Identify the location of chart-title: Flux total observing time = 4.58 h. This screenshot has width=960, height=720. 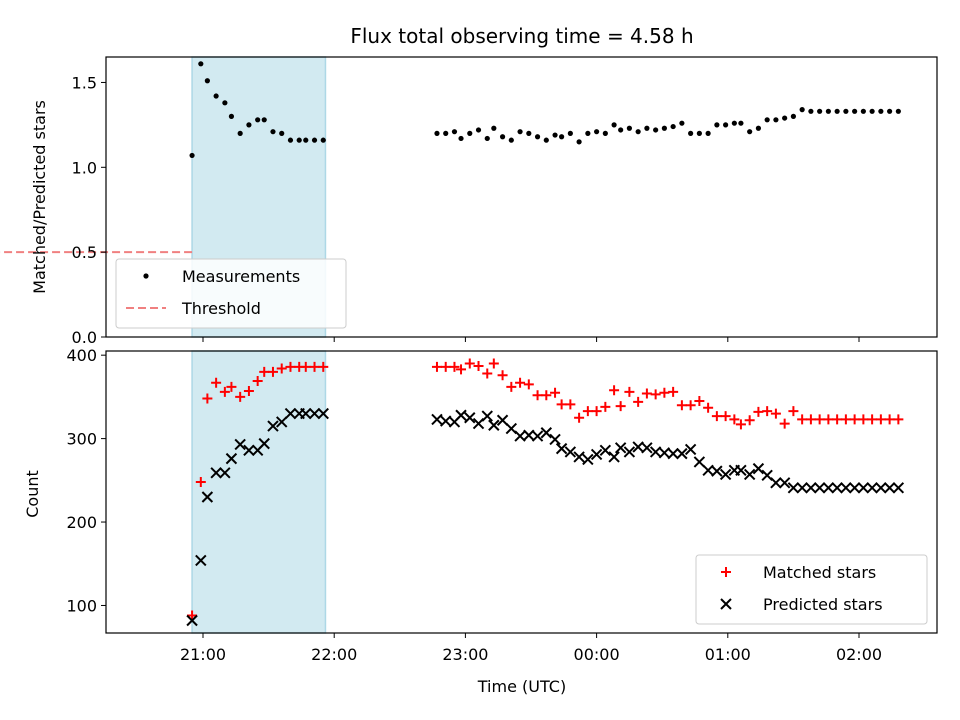
(521, 36).